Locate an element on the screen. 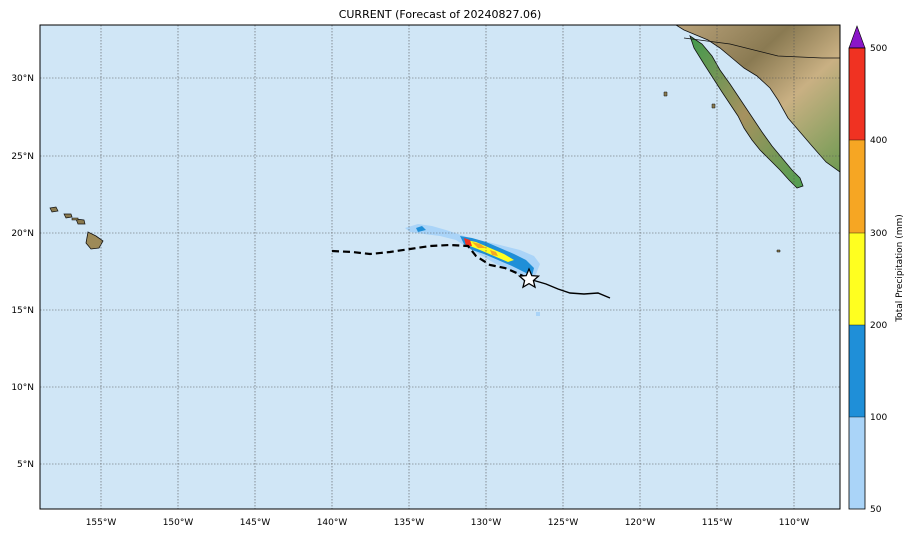 Image resolution: width=915 pixels, height=536 pixels. lat-label-20n: 20°N is located at coordinates (22, 234).